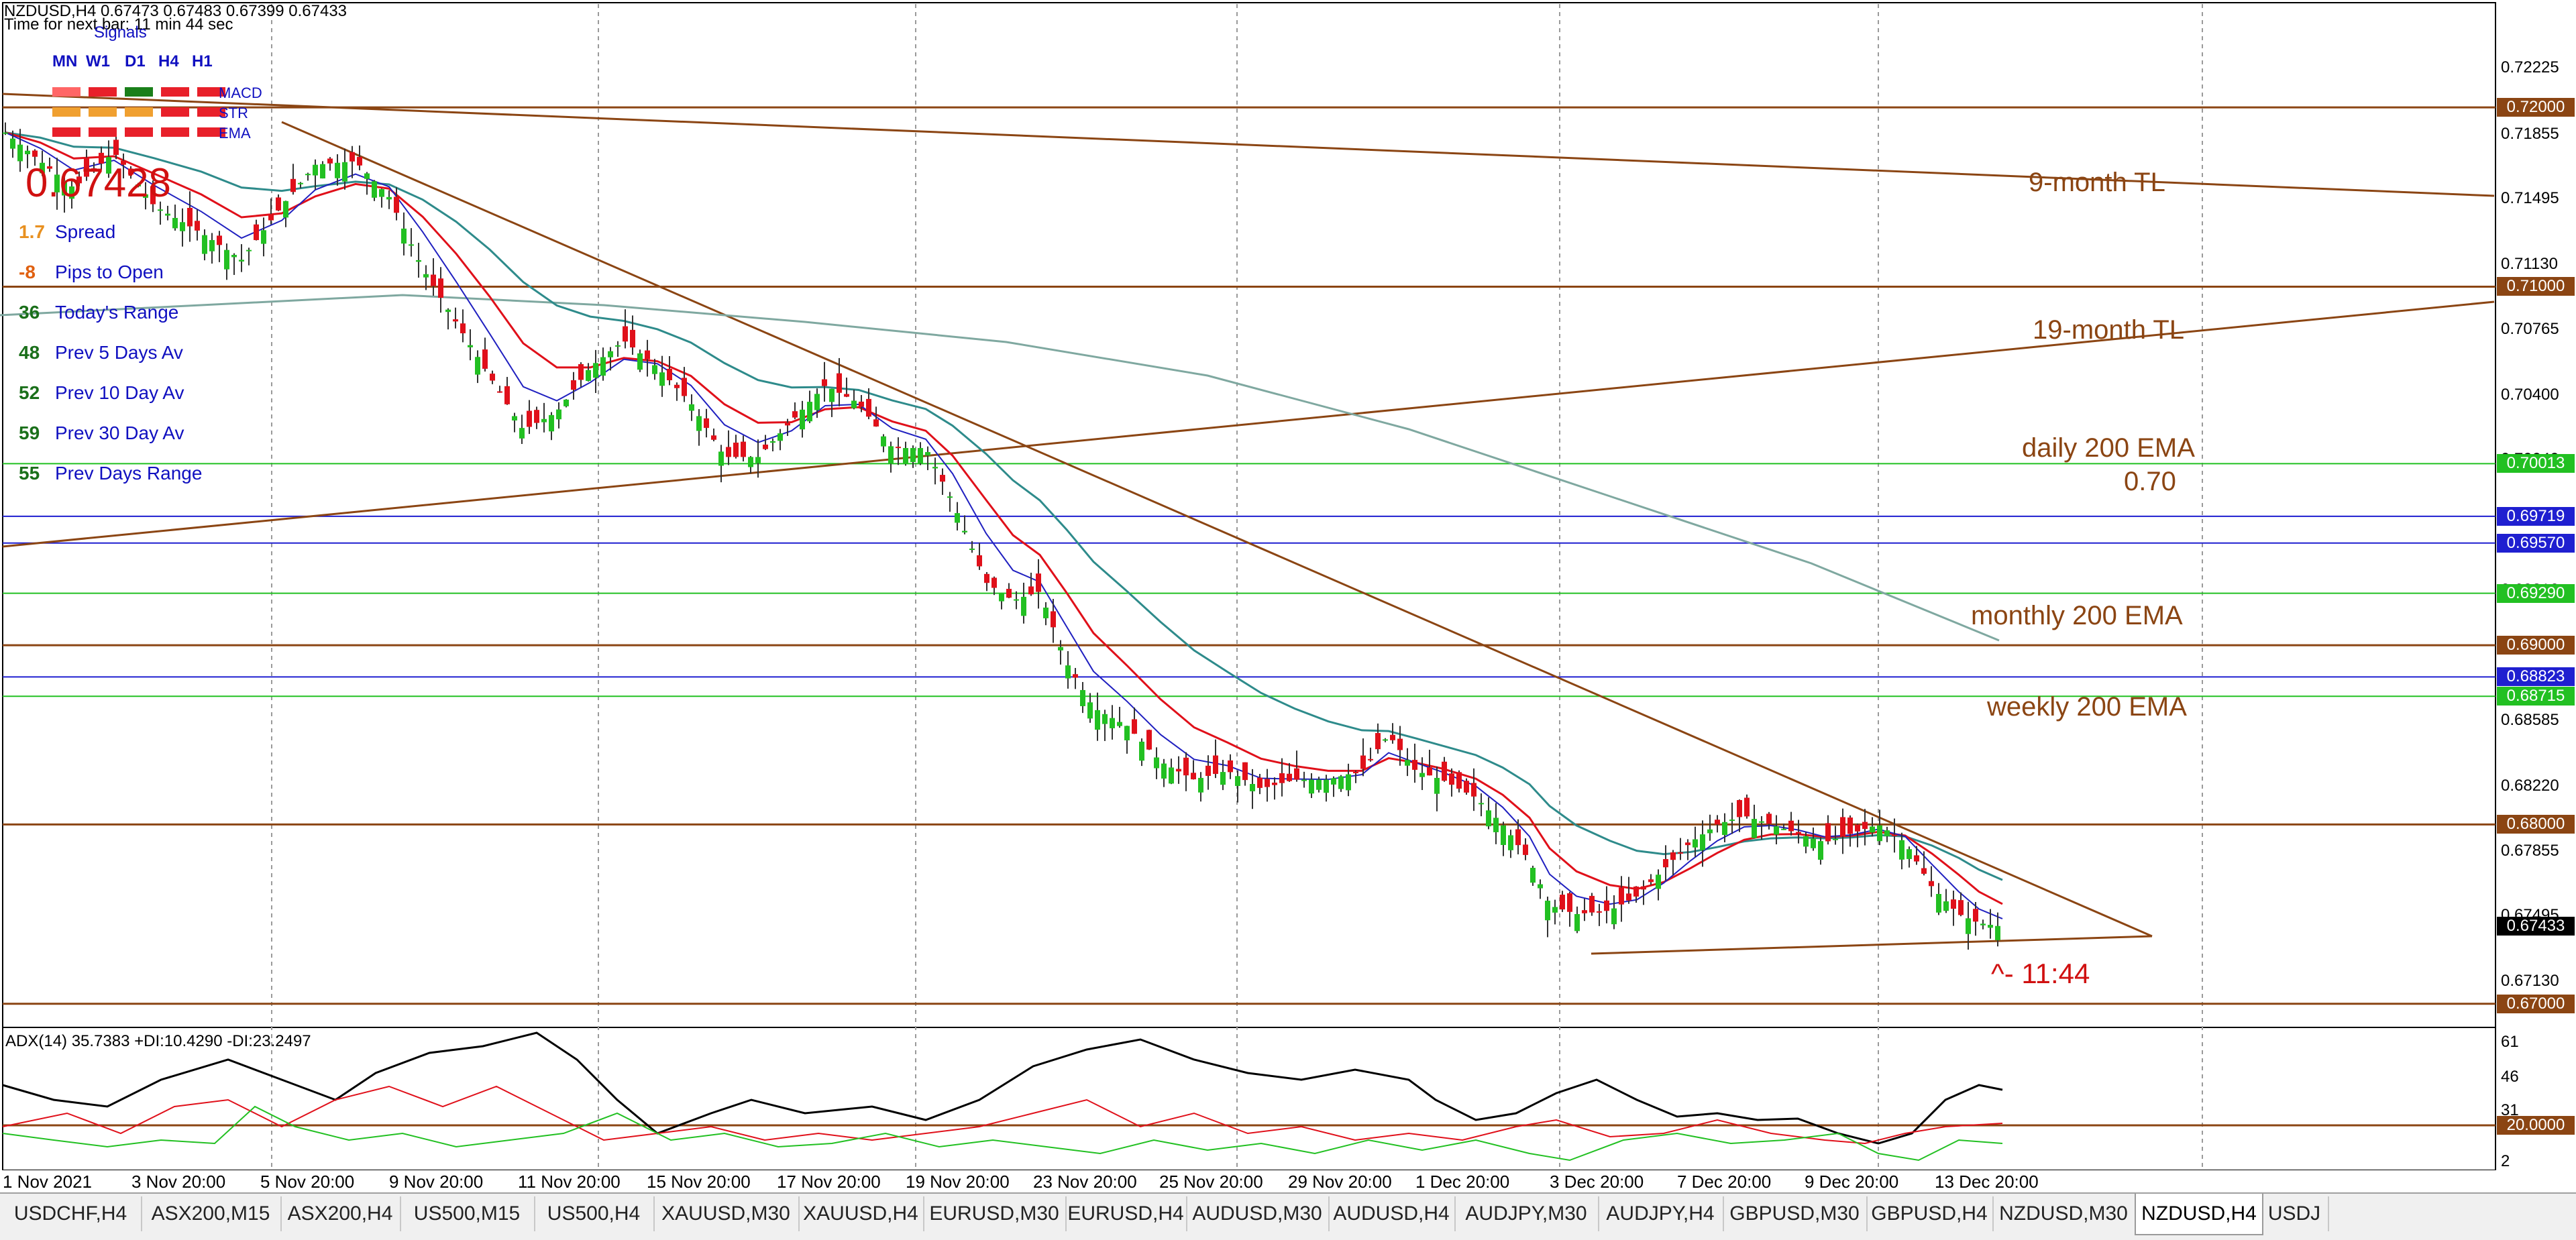  What do you see at coordinates (120, 32) in the screenshot?
I see `signals-title: Signals` at bounding box center [120, 32].